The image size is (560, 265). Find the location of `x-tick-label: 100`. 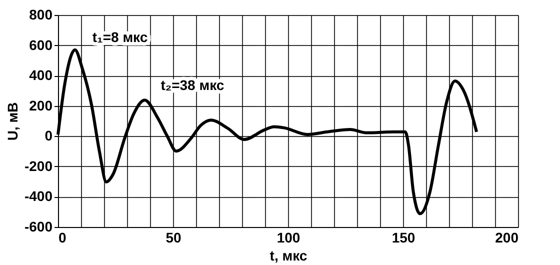

x-tick-label: 100 is located at coordinates (288, 238).